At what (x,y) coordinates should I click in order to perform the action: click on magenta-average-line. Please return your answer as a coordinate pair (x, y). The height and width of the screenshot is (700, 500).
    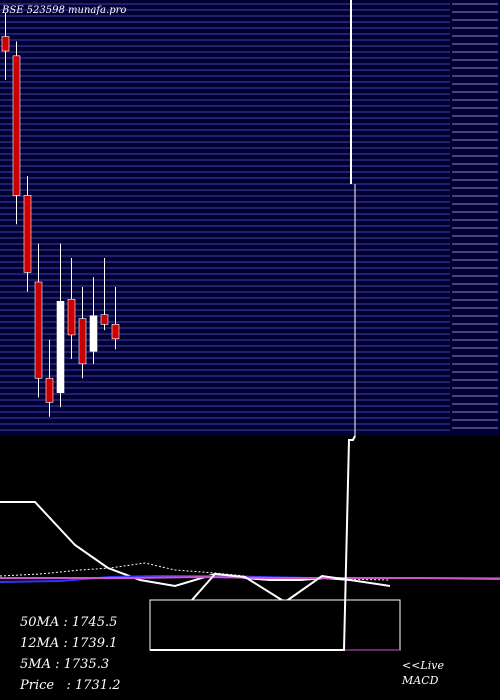
    Looking at the image, I should click on (250, 577).